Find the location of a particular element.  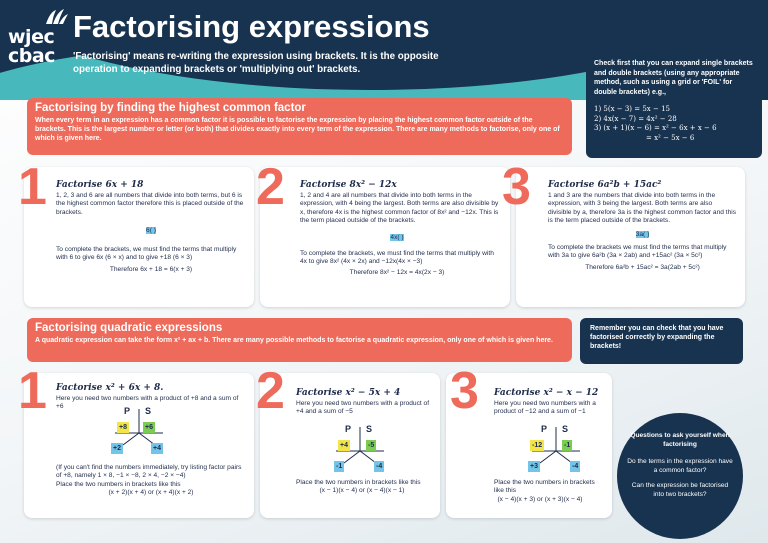

card-answer: (x + 2)(x + 4) or (x + 4)(x + 2) is located at coordinates (151, 493).